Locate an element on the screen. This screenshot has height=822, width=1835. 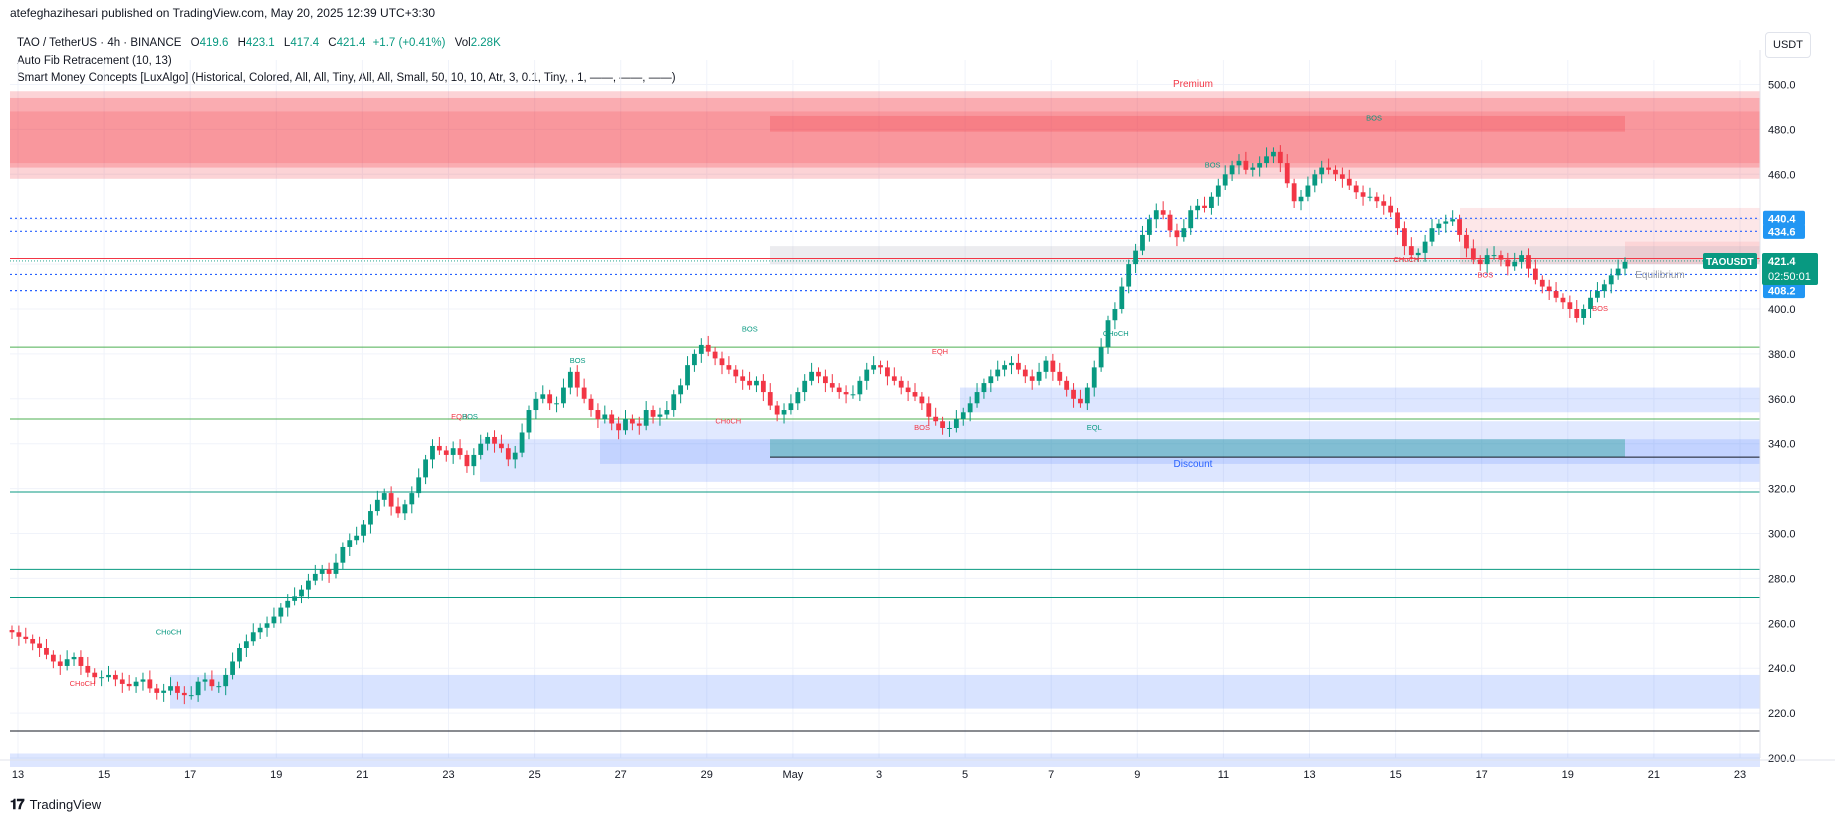
x-tick-label: 5 is located at coordinates (965, 775).